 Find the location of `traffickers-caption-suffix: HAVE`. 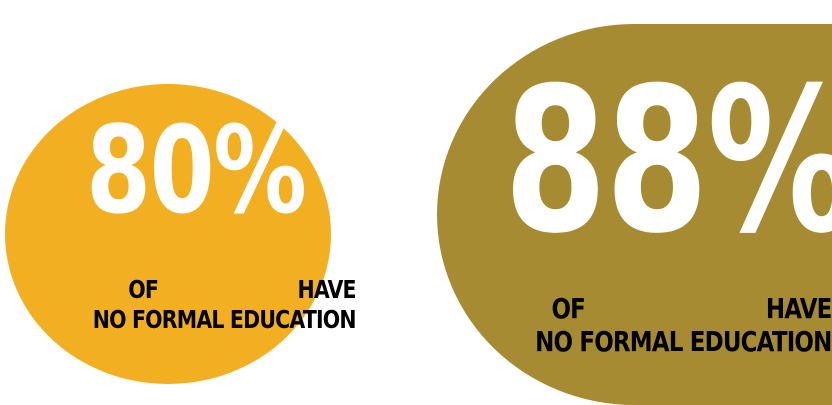

traffickers-caption-suffix: HAVE is located at coordinates (795, 308).